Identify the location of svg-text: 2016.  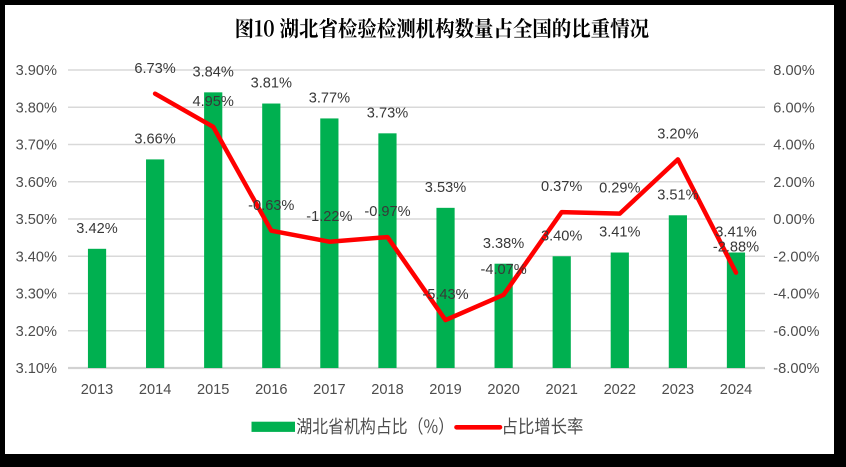
(271, 390).